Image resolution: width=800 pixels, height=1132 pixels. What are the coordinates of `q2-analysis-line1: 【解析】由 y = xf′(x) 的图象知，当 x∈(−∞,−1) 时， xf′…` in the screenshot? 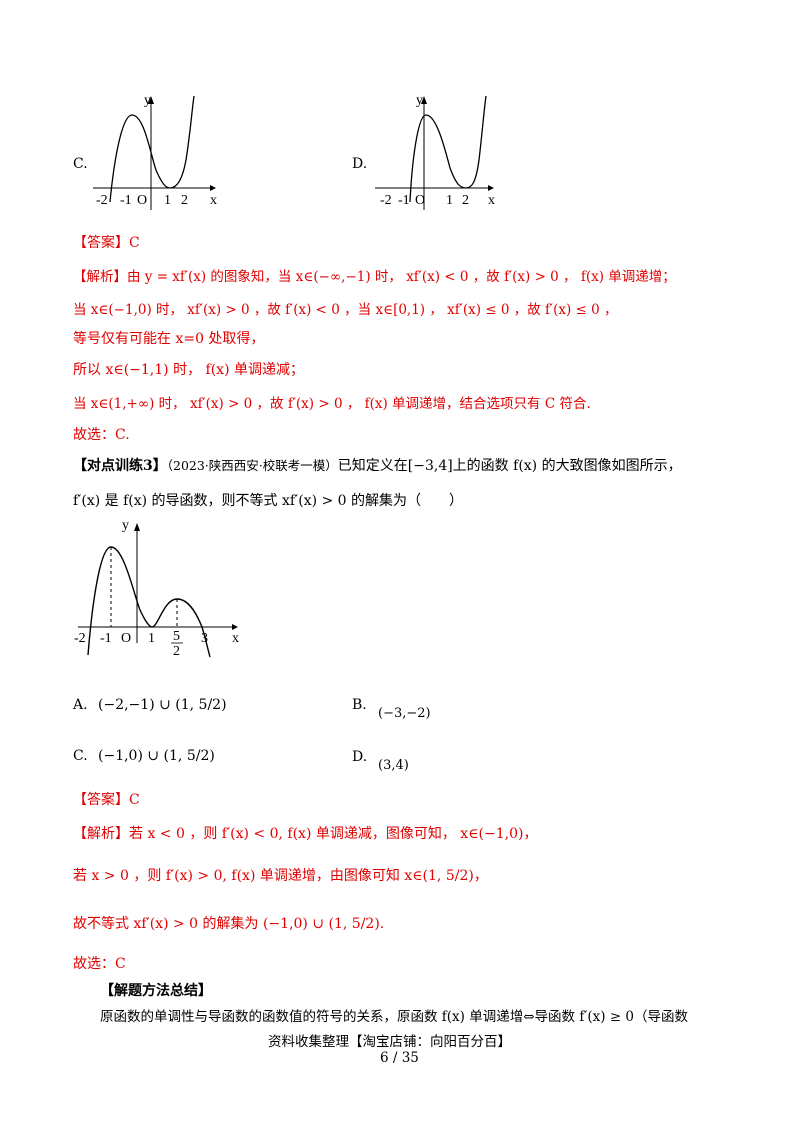 It's located at (374, 277).